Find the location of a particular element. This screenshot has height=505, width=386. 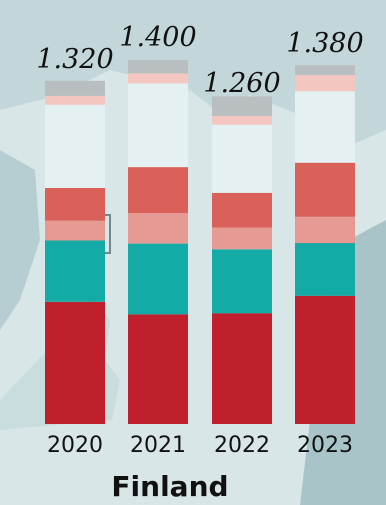

year-label-2023: 2023 is located at coordinates (325, 445).